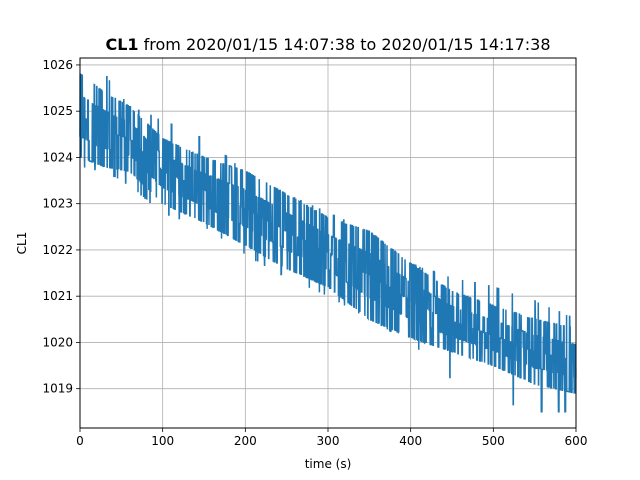 The width and height of the screenshot is (640, 480). Describe the element at coordinates (57, 157) in the screenshot. I see `y-tick-label: 1024` at that location.